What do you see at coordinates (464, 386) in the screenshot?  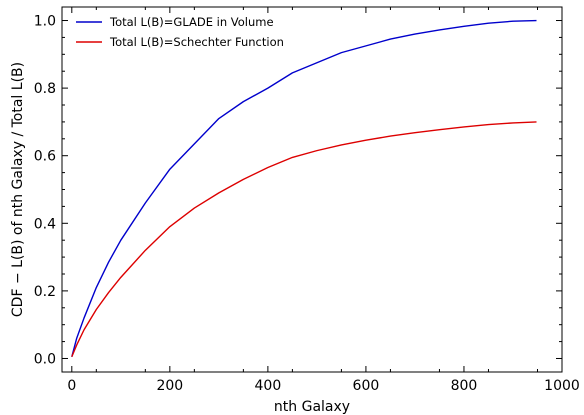 I see `x-tick-label: 800` at bounding box center [464, 386].